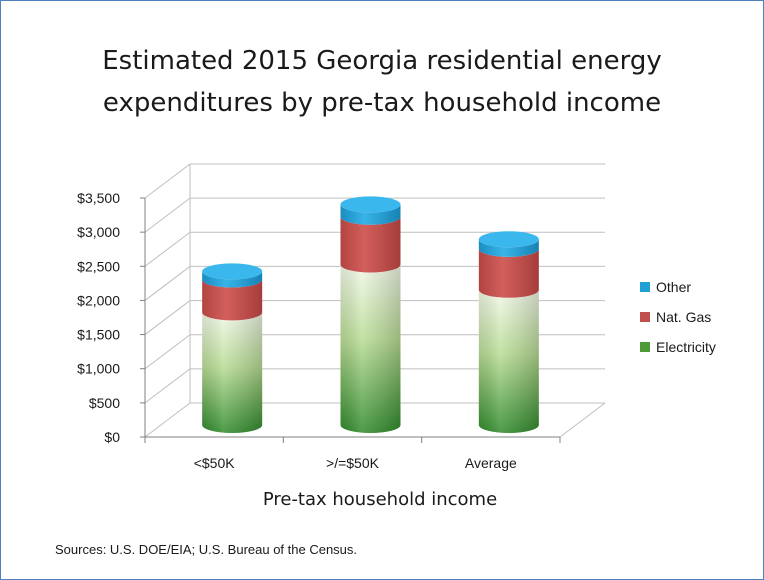 The width and height of the screenshot is (764, 580). I want to click on bar-other-2-cap, so click(508, 239).